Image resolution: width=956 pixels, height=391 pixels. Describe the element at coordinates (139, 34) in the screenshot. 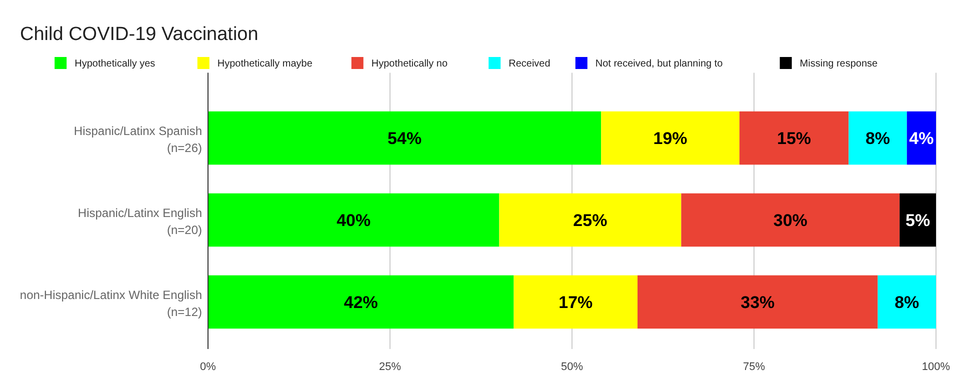

I see `chart-title: Child COVID-19 Vaccination` at that location.